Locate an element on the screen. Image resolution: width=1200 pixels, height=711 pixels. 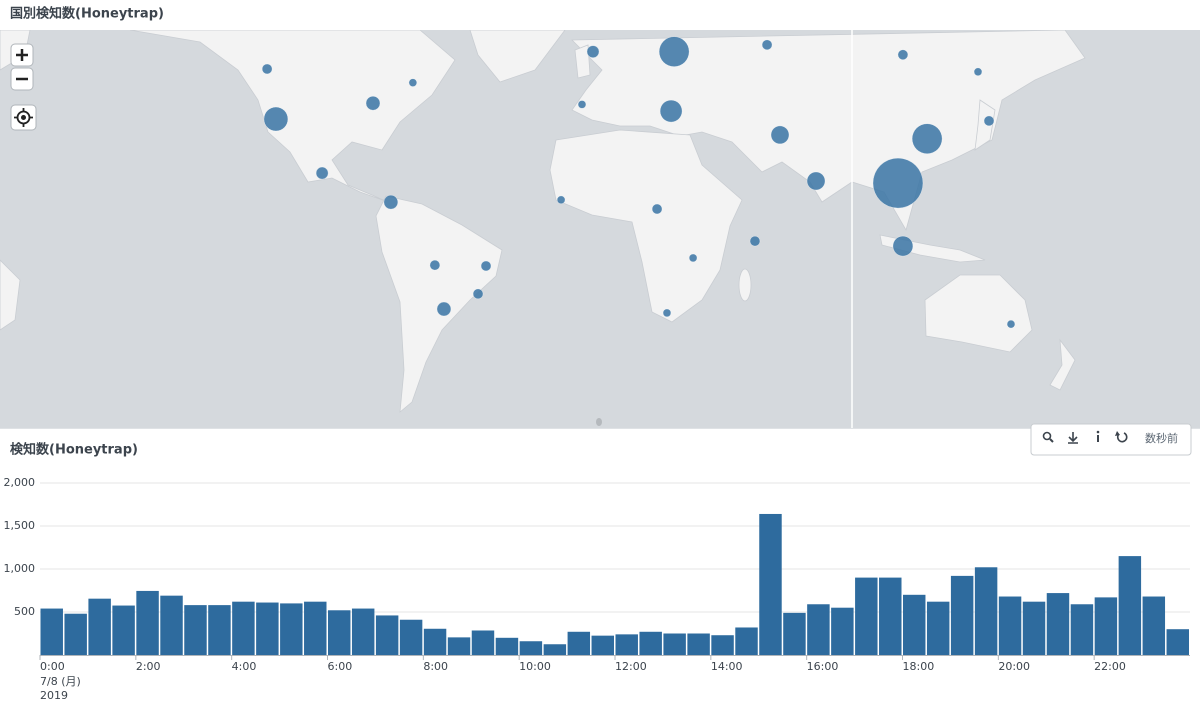
y-tick-label: 2,000 is located at coordinates (20, 482).